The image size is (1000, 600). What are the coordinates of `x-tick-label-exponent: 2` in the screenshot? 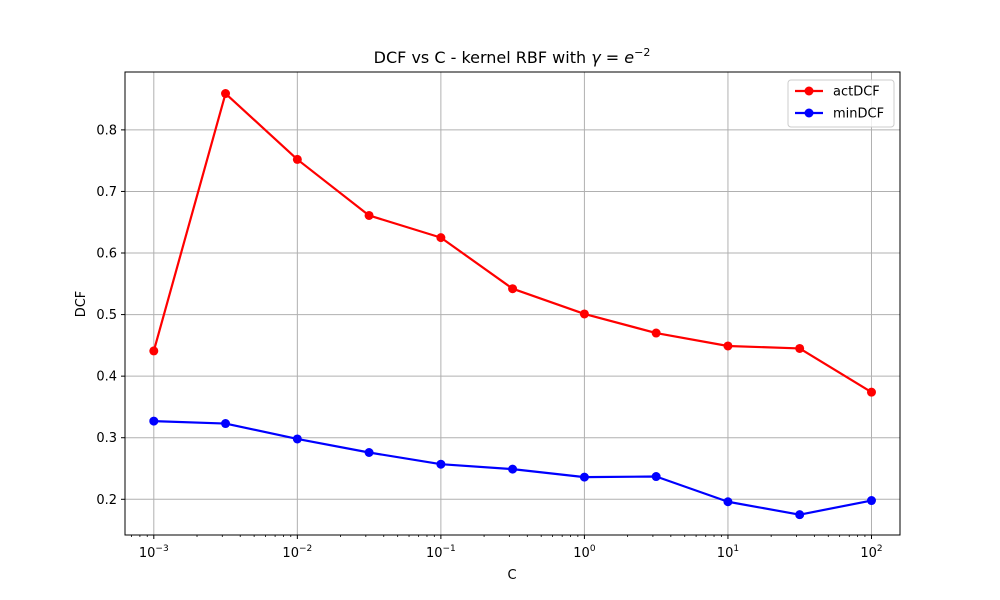 It's located at (880, 549).